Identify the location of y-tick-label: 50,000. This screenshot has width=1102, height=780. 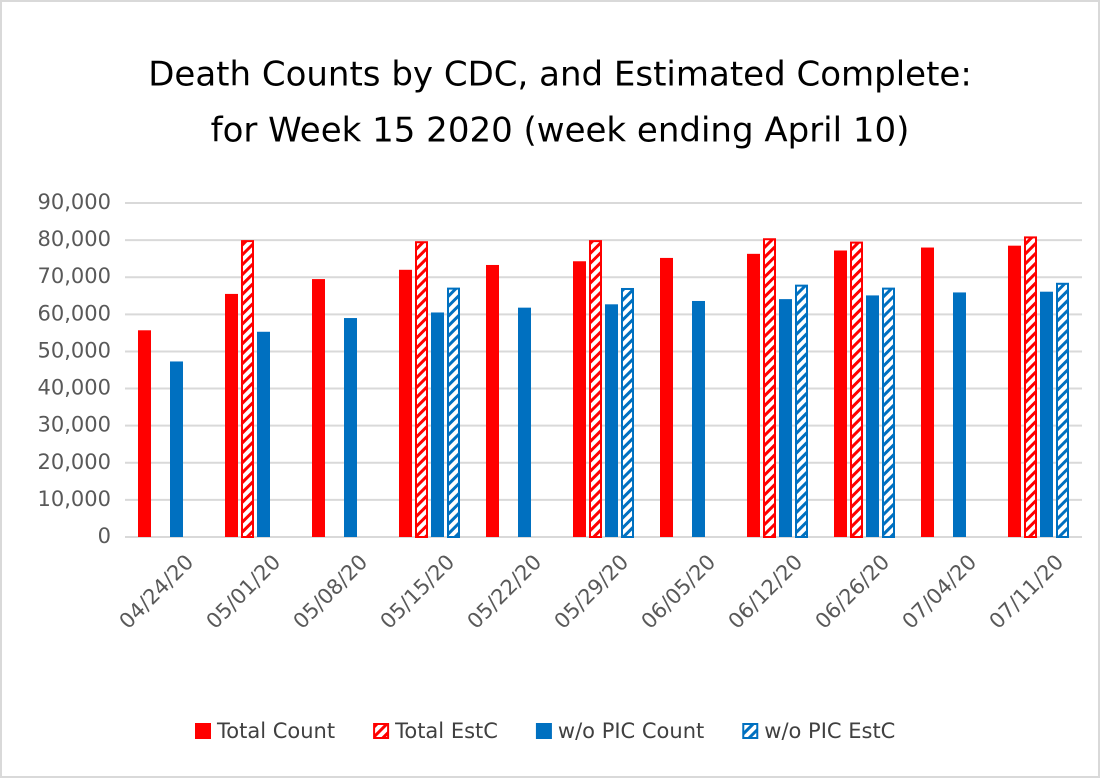
(74, 350).